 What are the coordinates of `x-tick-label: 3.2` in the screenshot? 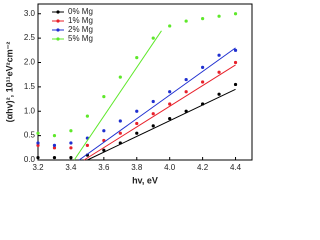 It's located at (38, 167).